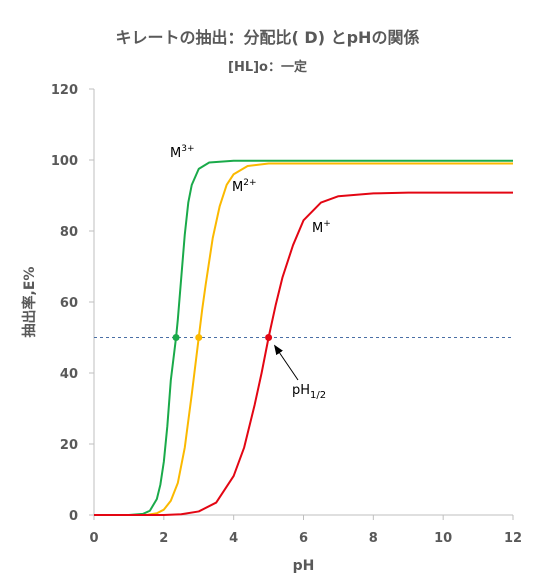  I want to click on chart-title: キレートの抽出：分配比( D) とpHの関係, so click(267, 37).